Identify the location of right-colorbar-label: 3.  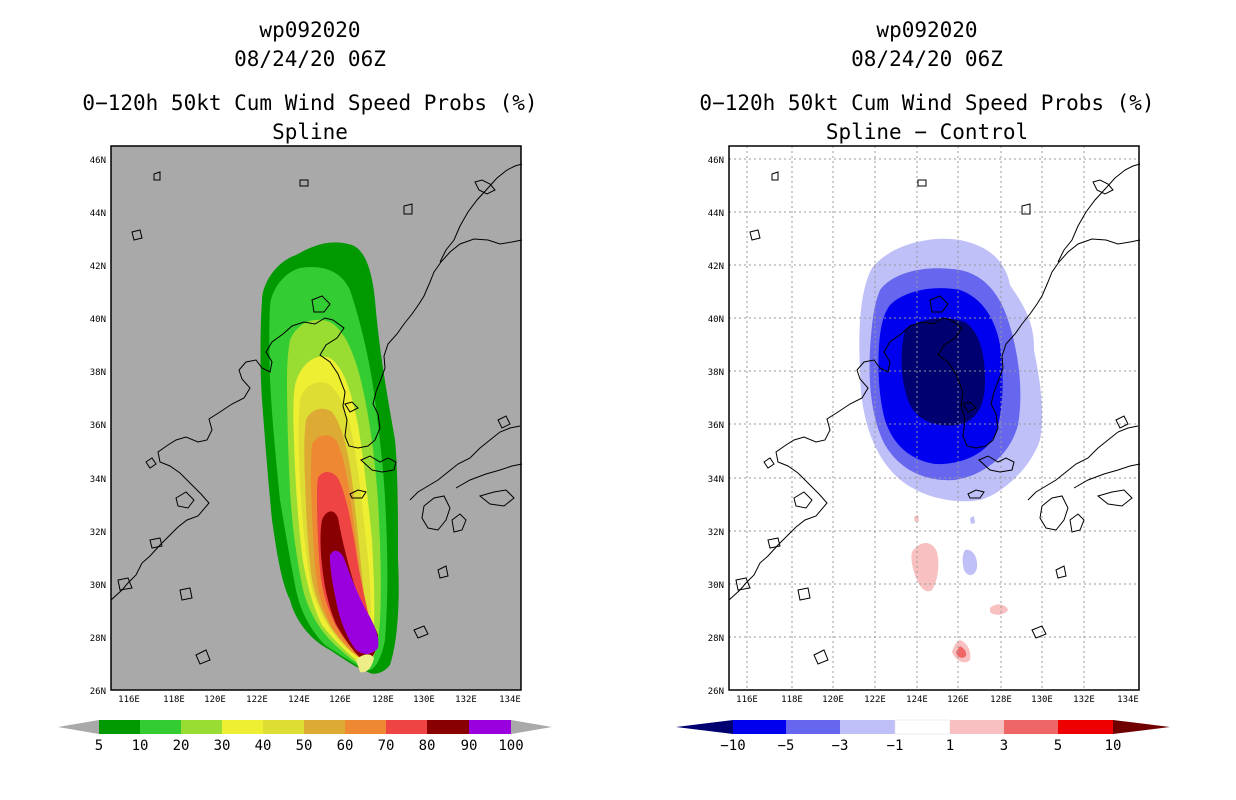
(1004, 746).